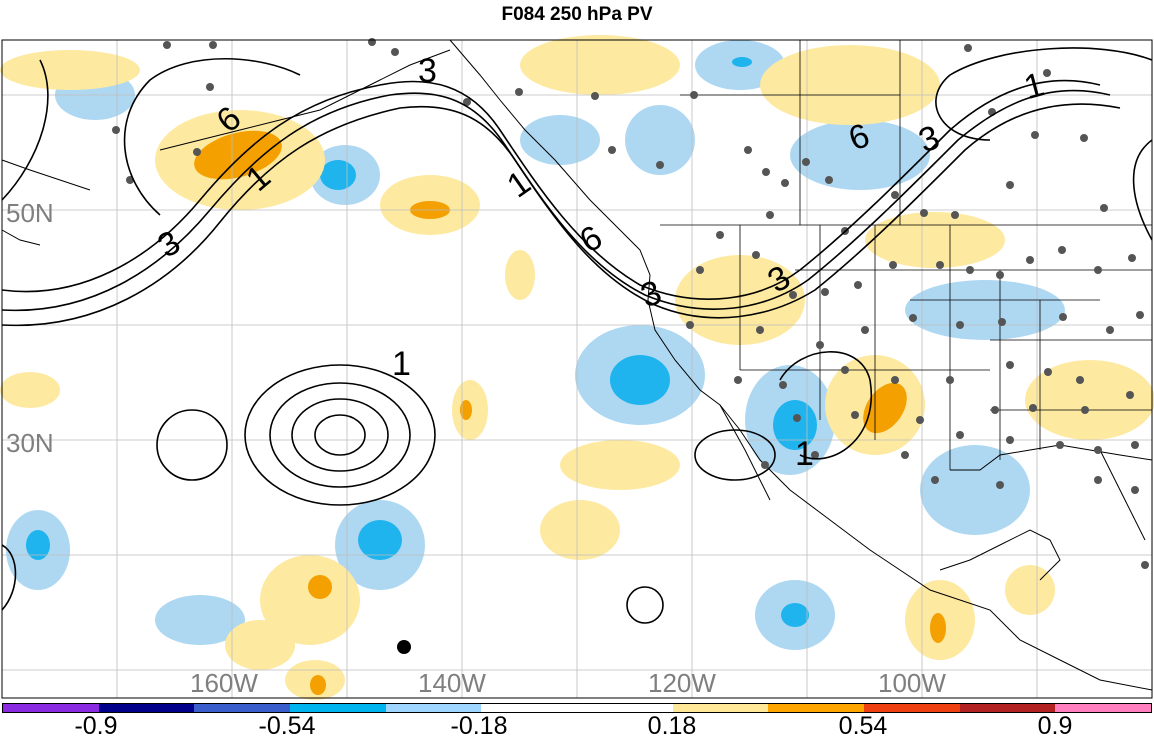  Describe the element at coordinates (912, 683) in the screenshot. I see `lon-label-100w: 100W` at that location.